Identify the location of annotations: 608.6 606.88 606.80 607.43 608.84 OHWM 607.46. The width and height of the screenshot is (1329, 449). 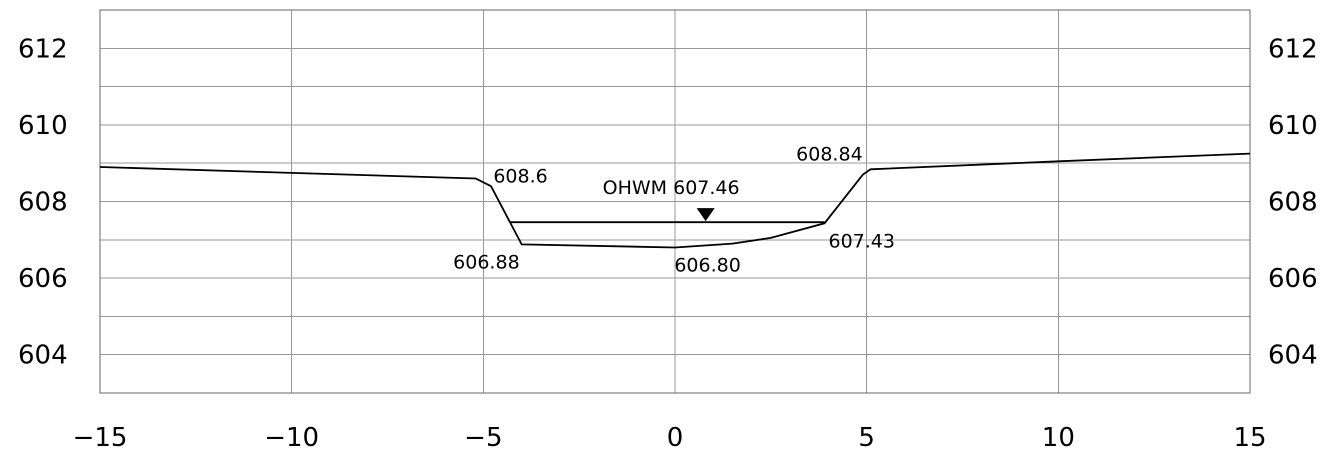
(674, 209).